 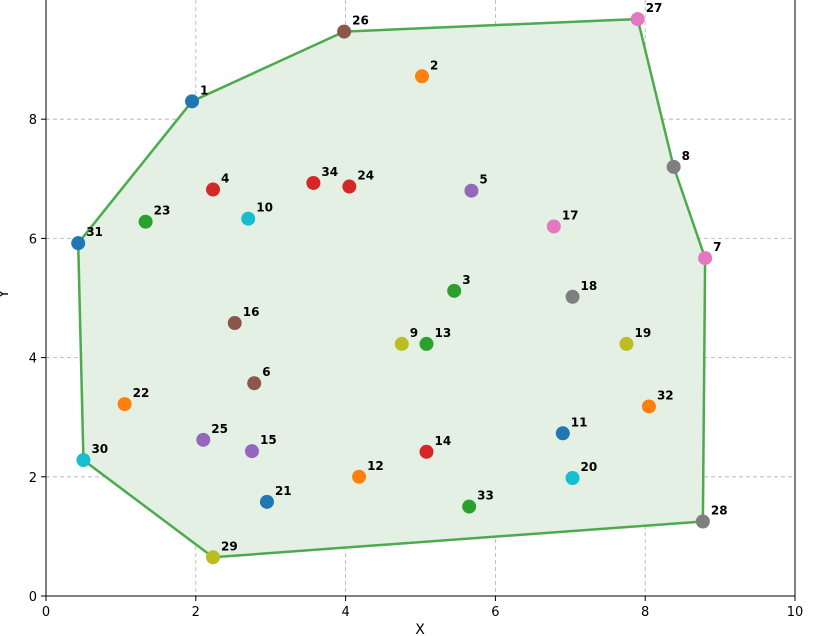 I want to click on point-label-9: 9, so click(x=414, y=333).